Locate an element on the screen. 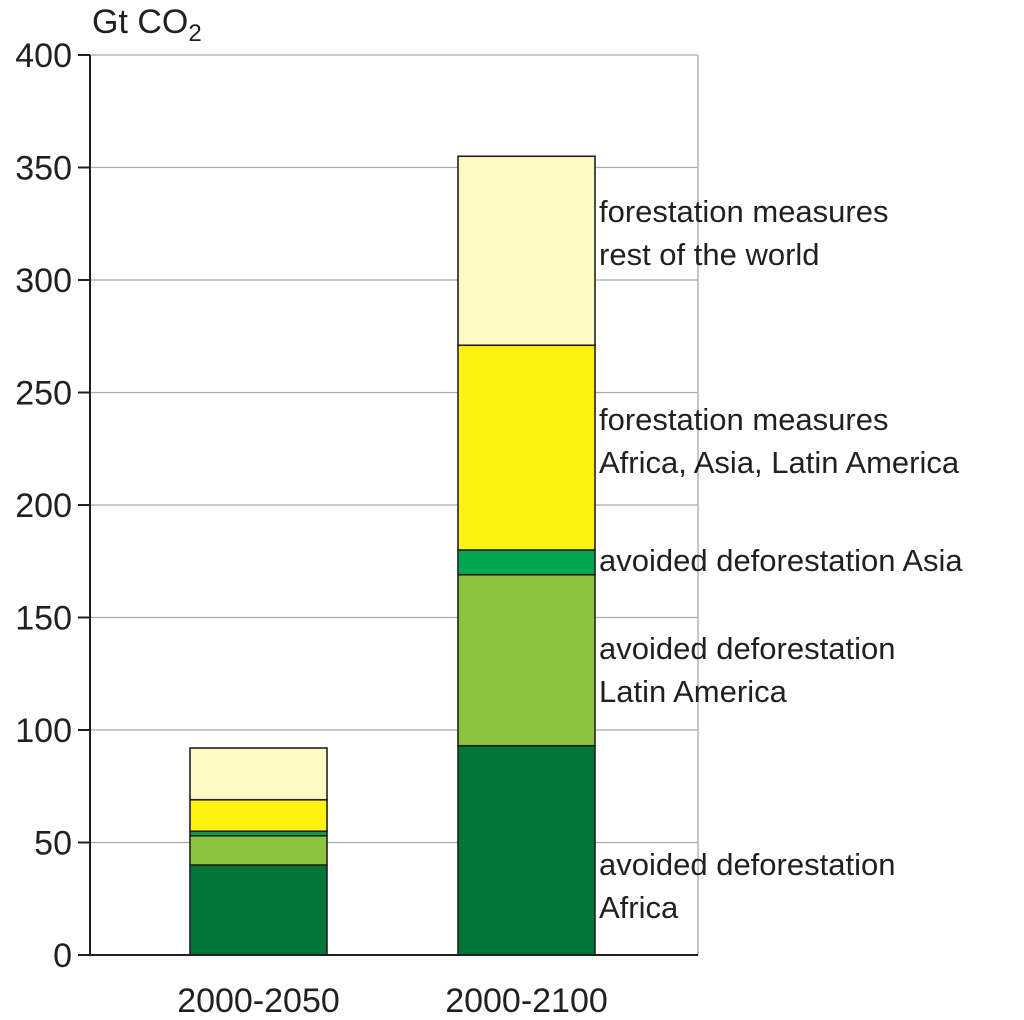 The image size is (1024, 1020). y-tick-label: 300 is located at coordinates (43, 281).